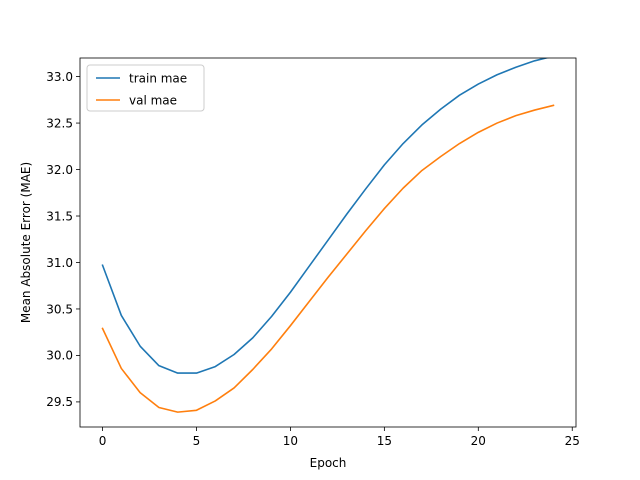 The width and height of the screenshot is (640, 480). Describe the element at coordinates (59, 309) in the screenshot. I see `y-tick-label: 30.5` at that location.